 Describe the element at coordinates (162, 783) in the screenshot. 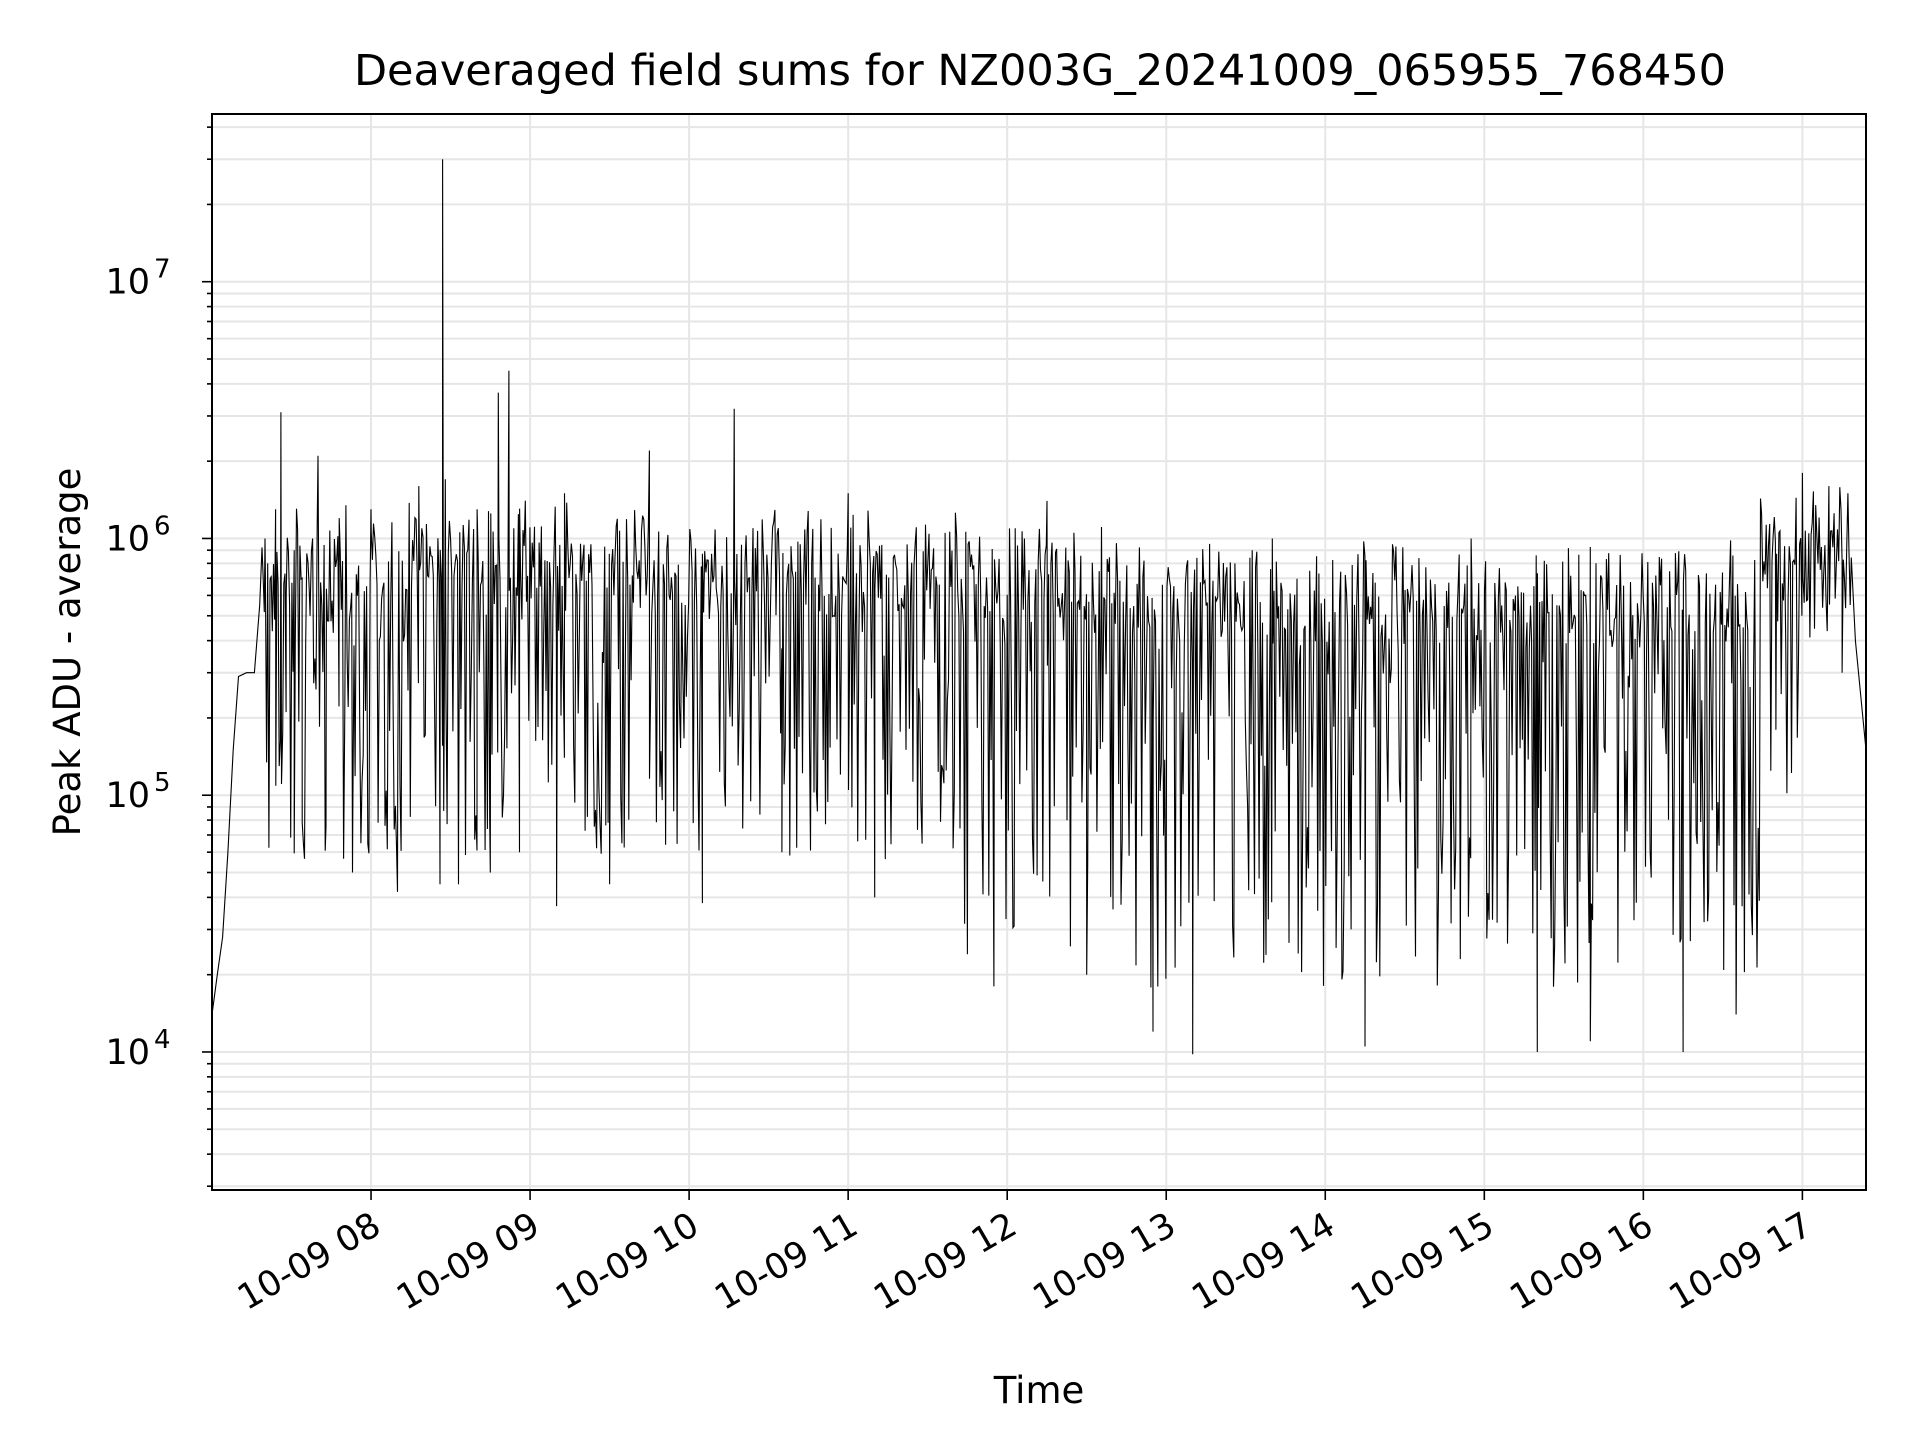

I see `y-tick-exponent: 5` at that location.